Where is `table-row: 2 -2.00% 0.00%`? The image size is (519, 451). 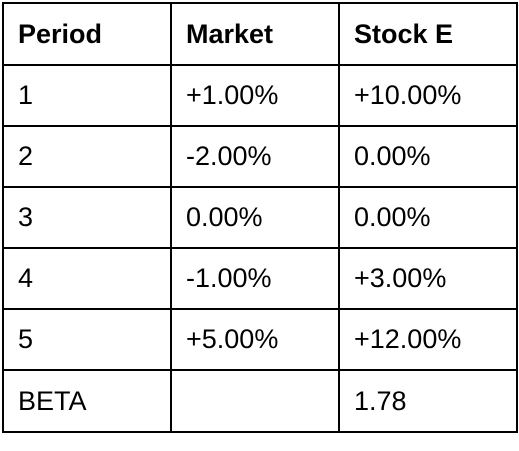
table-row: 2 -2.00% 0.00% is located at coordinates (260, 156).